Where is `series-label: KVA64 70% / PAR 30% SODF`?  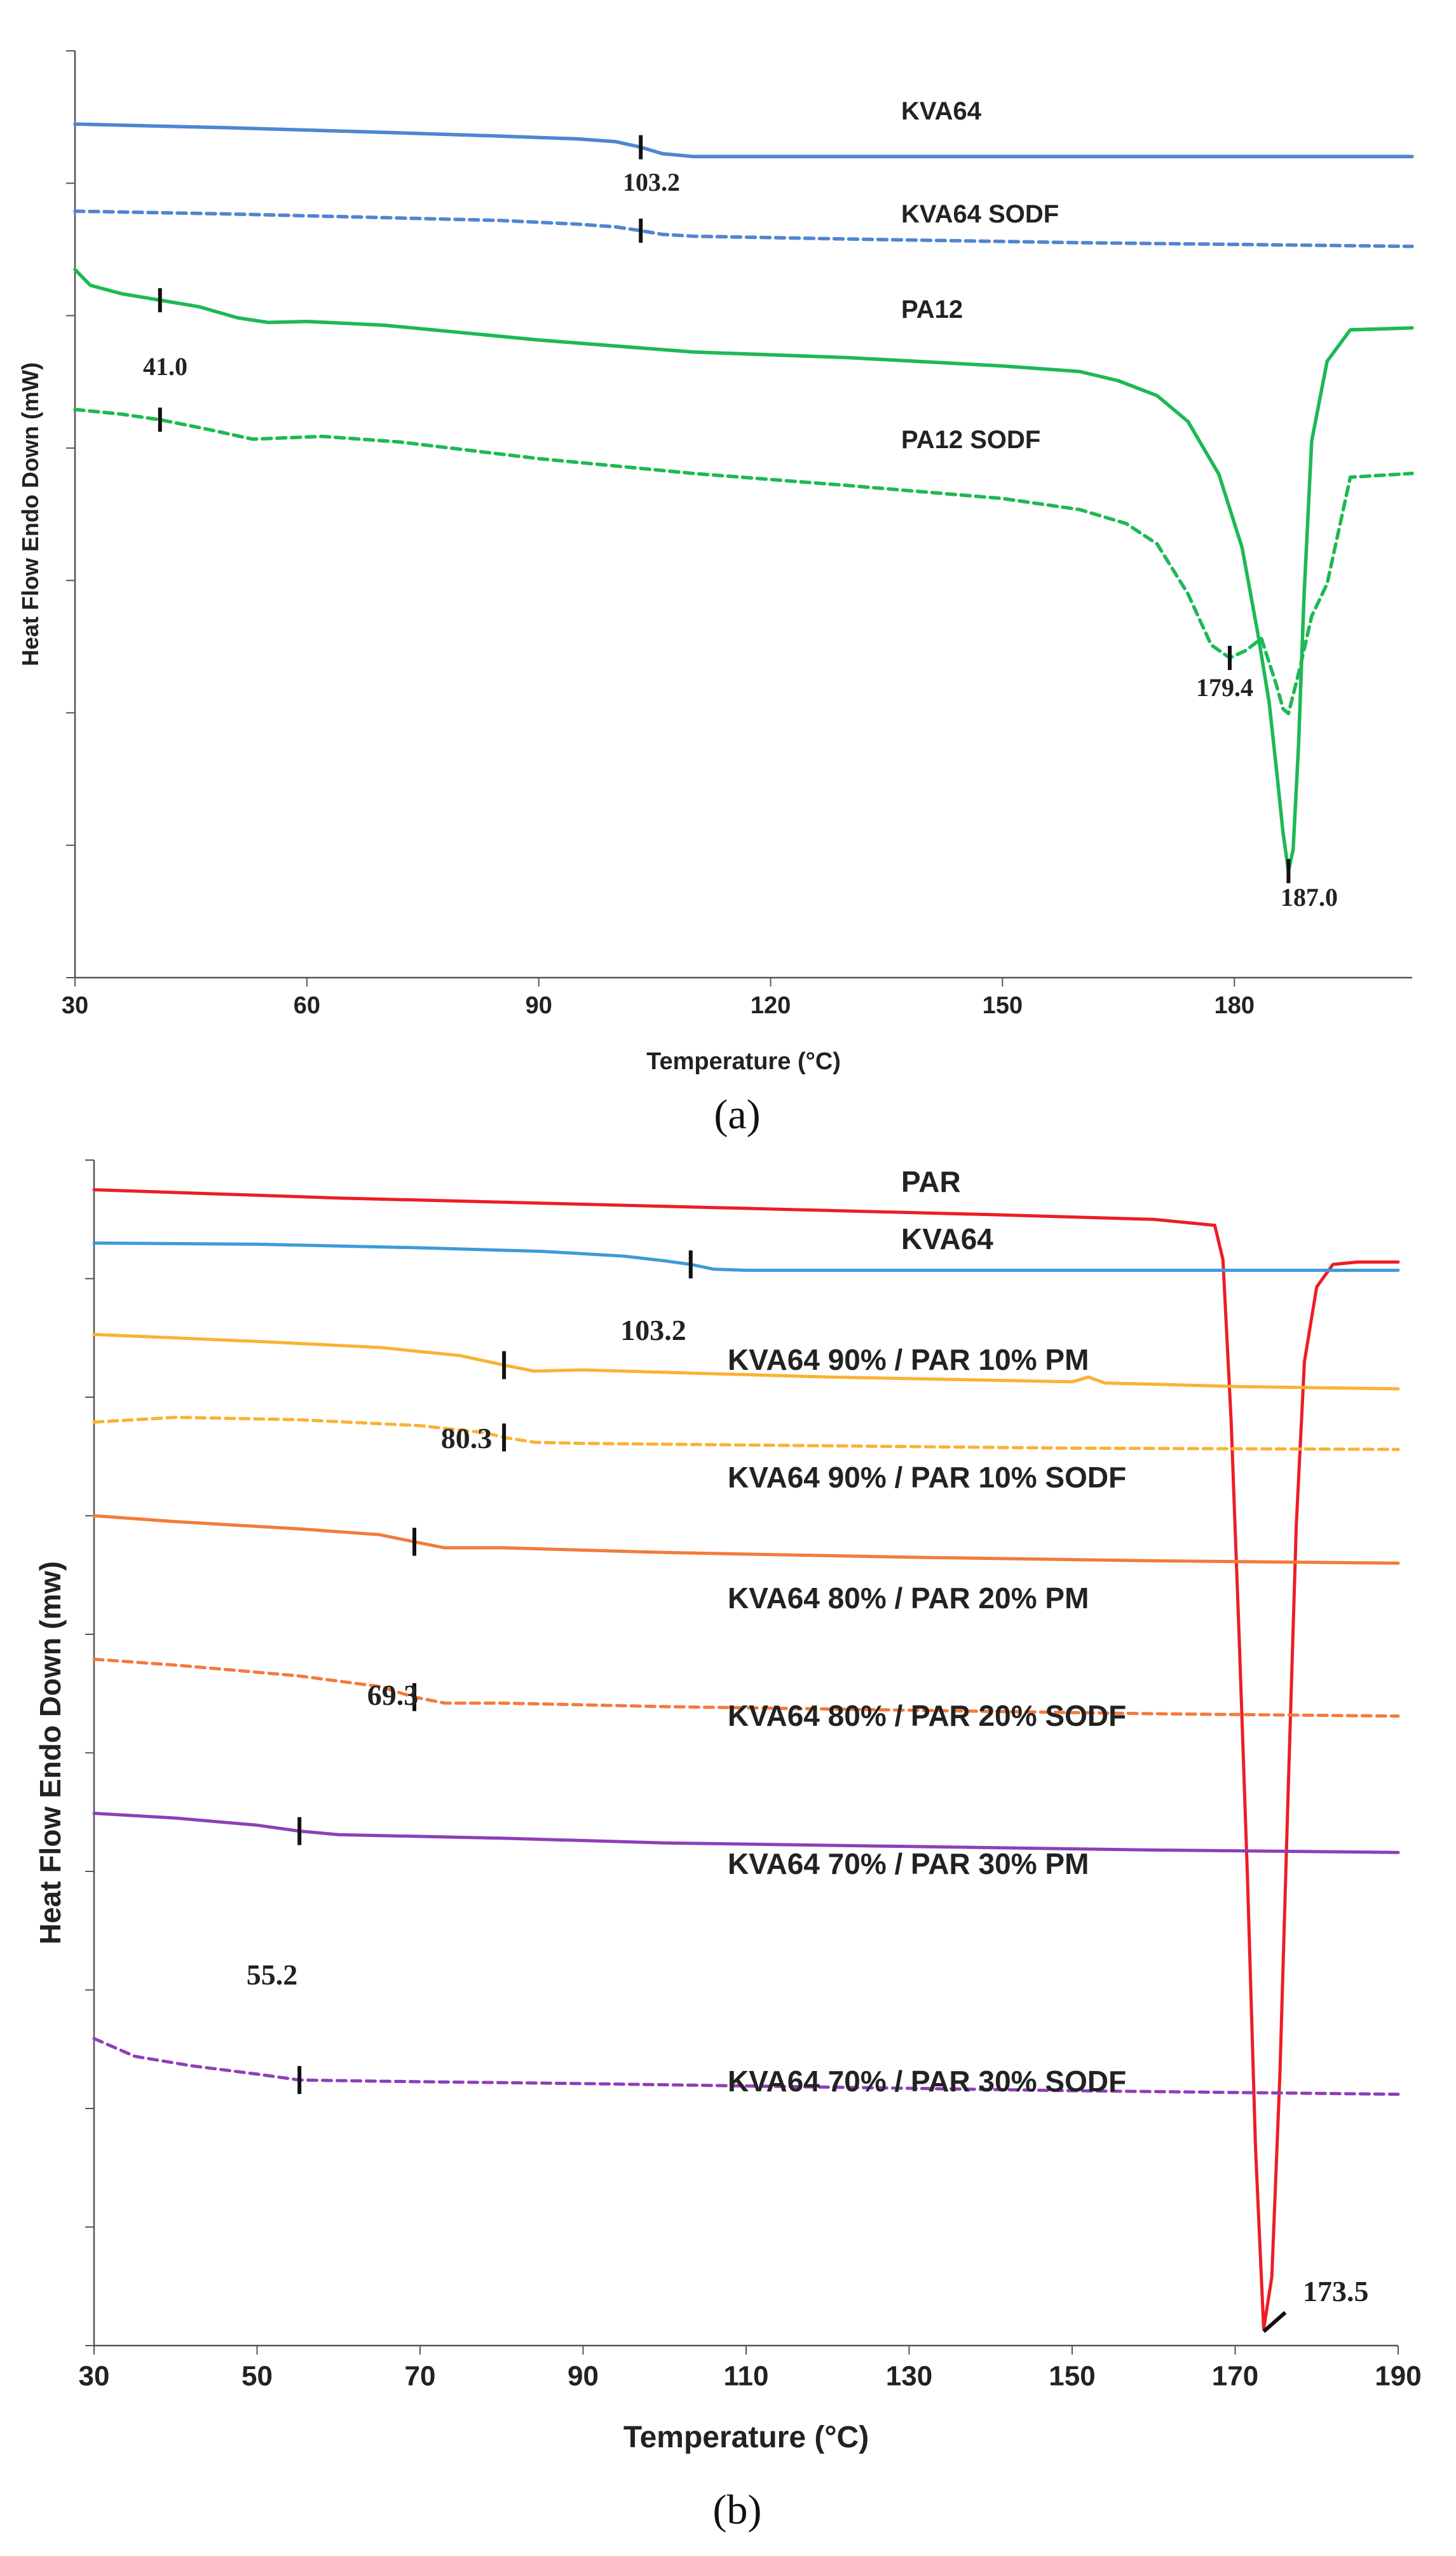 series-label: KVA64 70% / PAR 30% SODF is located at coordinates (927, 2081).